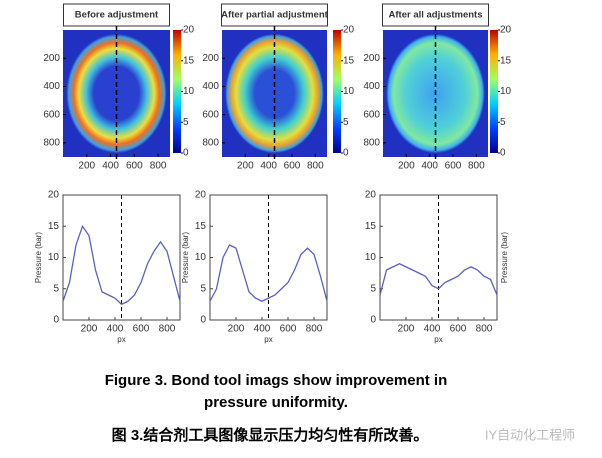 This screenshot has width=602, height=458. What do you see at coordinates (436, 15) in the screenshot?
I see `chart-title: After all adjustments` at bounding box center [436, 15].